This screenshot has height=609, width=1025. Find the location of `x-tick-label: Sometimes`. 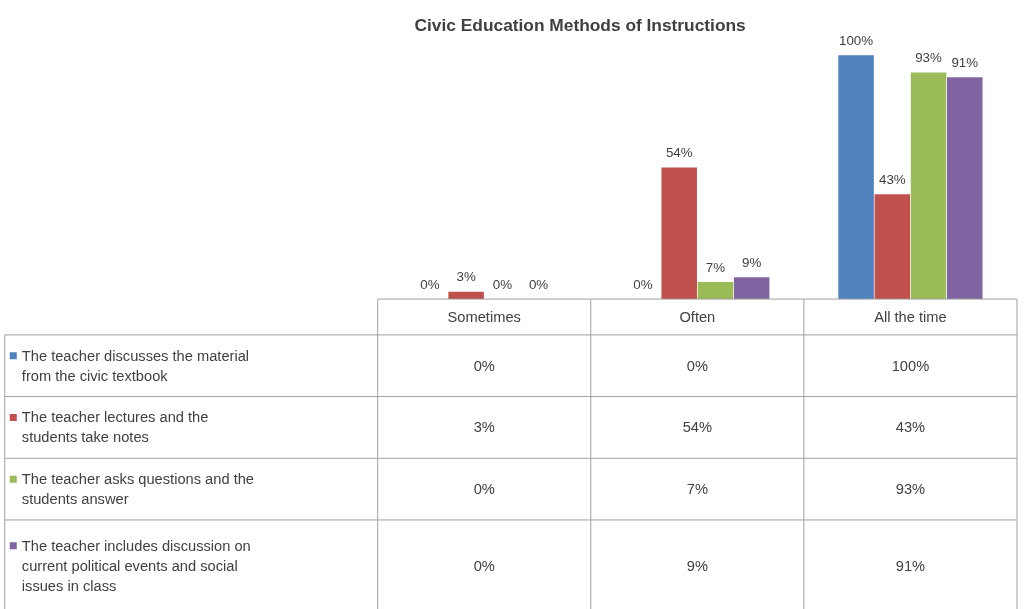

x-tick-label: Sometimes is located at coordinates (484, 317).